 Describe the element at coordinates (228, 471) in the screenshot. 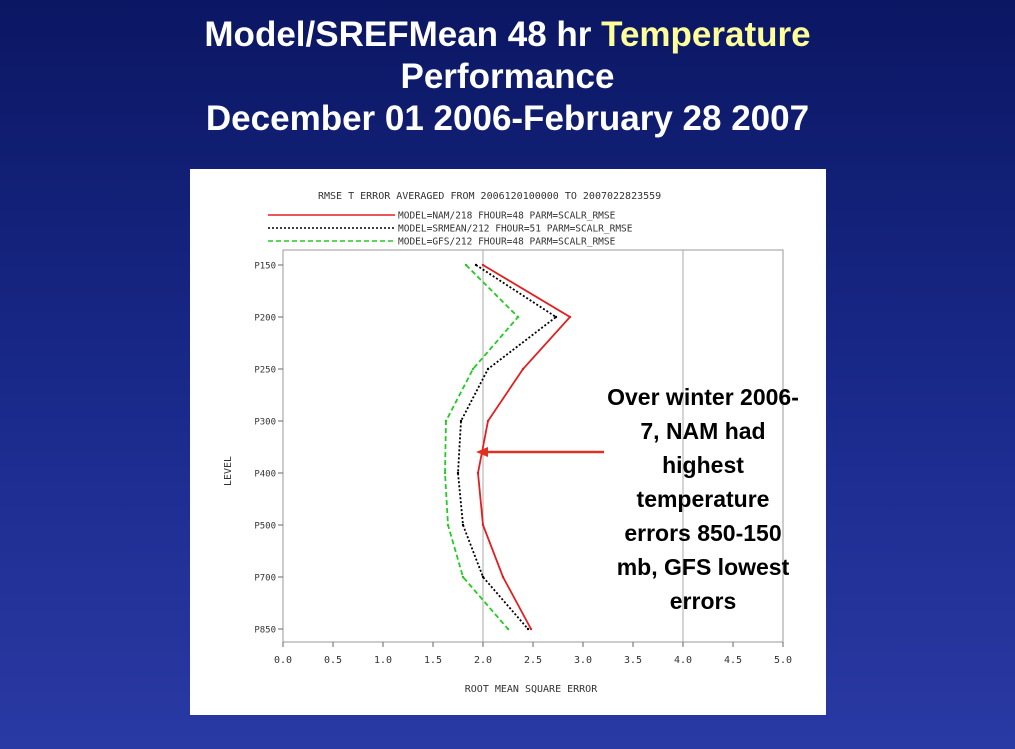

I see `y-axis-label: LEVEL` at that location.